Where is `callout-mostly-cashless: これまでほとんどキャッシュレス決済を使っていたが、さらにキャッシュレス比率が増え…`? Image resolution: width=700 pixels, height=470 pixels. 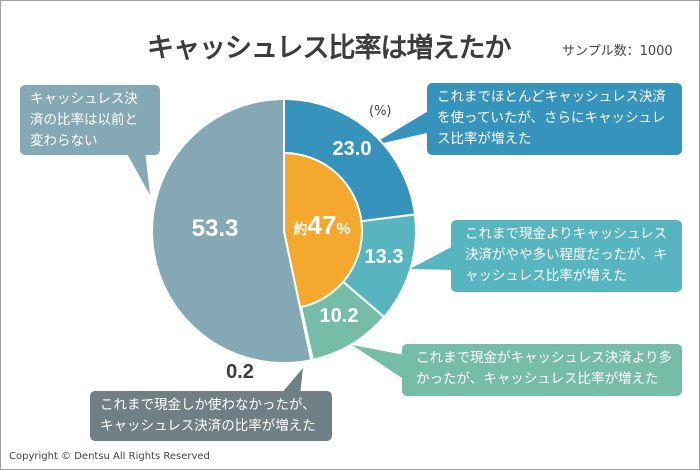 callout-mostly-cashless: これまでほとんどキャッシュレス決済を使っていたが、さらにキャッシュレス比率が増え… is located at coordinates (554, 119).